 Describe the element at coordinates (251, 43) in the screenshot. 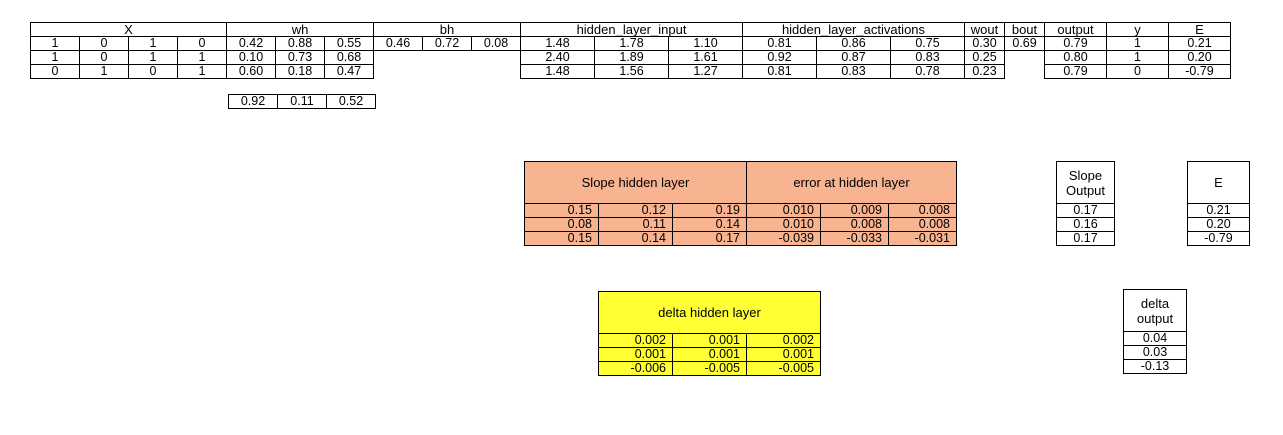

I see `table-cell: 0.42` at that location.